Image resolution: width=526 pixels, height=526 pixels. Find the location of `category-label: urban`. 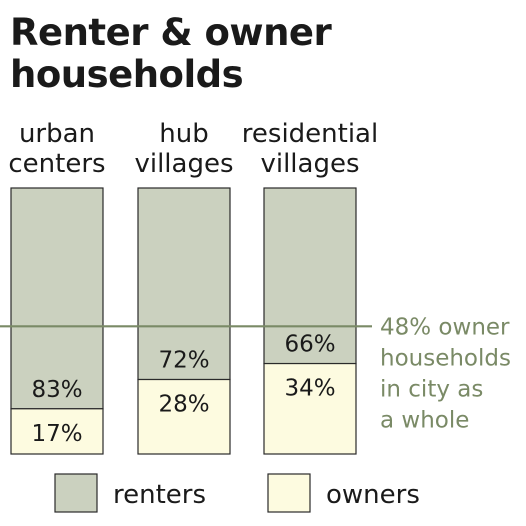

category-label: urban is located at coordinates (57, 134).